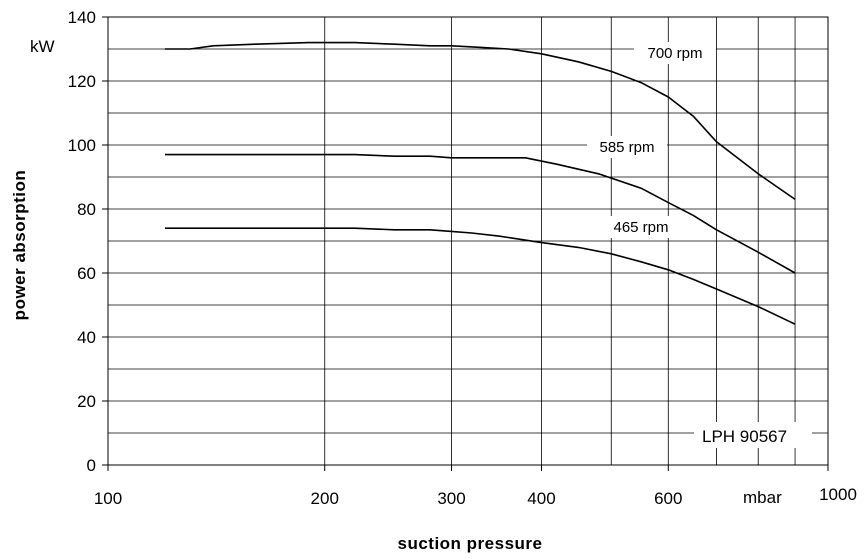 This screenshot has height=559, width=866. What do you see at coordinates (541, 498) in the screenshot?
I see `x-tick-label: 400` at bounding box center [541, 498].